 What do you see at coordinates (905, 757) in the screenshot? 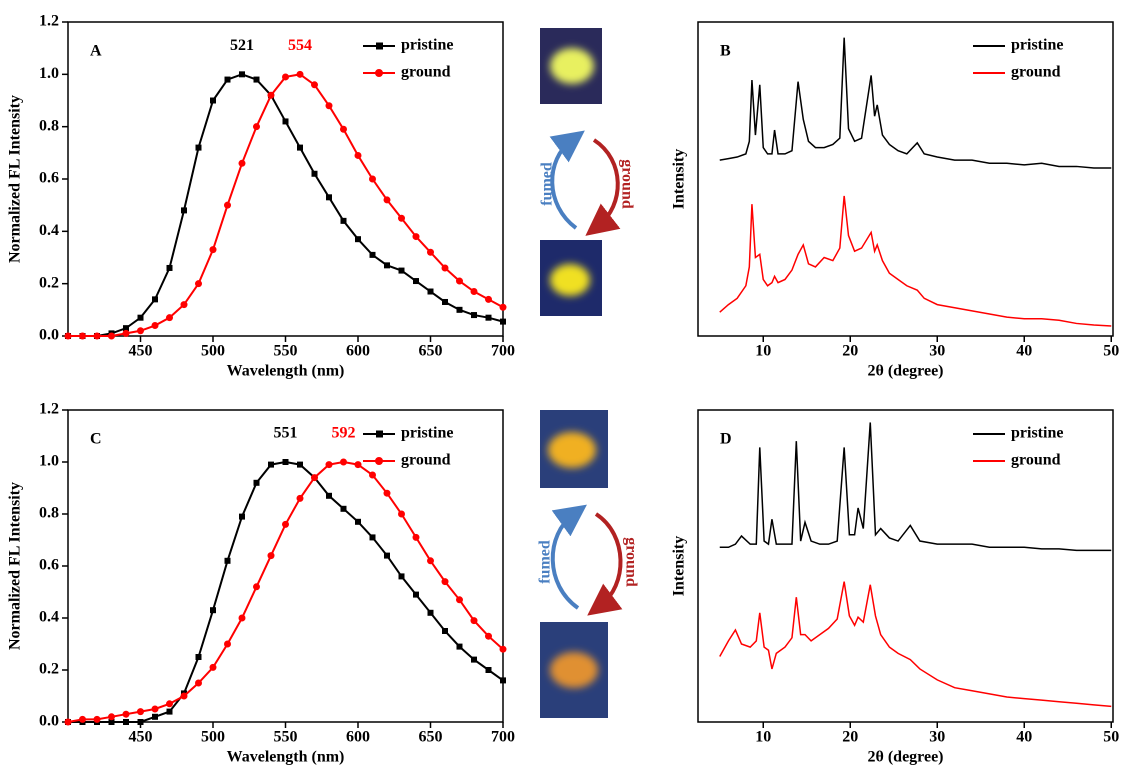
I see `x-axis-title: 2θ (degree)` at bounding box center [905, 757].